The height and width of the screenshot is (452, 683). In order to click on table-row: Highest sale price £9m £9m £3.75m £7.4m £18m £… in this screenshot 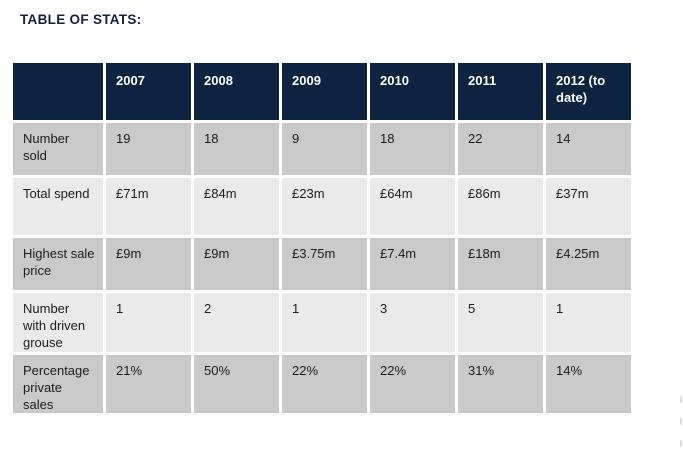, I will do `click(322, 264)`.